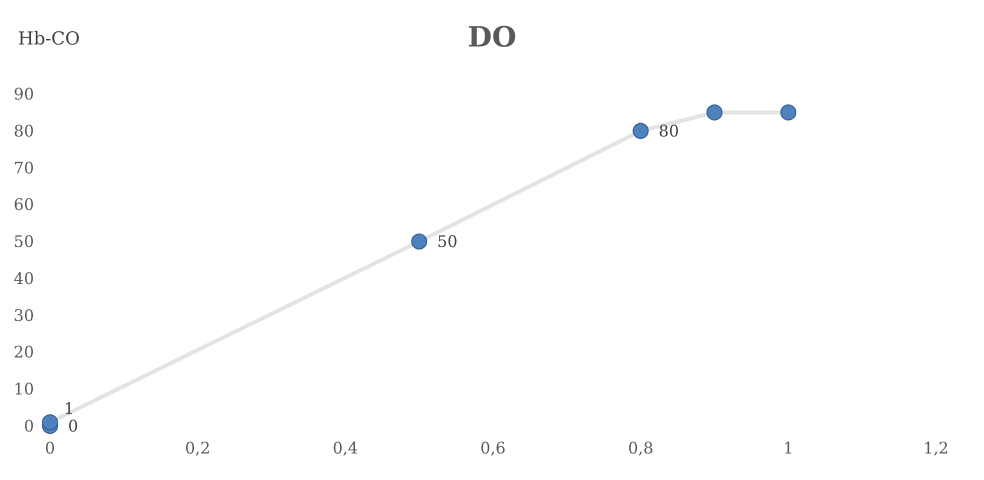 The width and height of the screenshot is (984, 480). What do you see at coordinates (24, 204) in the screenshot?
I see `y-tick-label: 60` at bounding box center [24, 204].